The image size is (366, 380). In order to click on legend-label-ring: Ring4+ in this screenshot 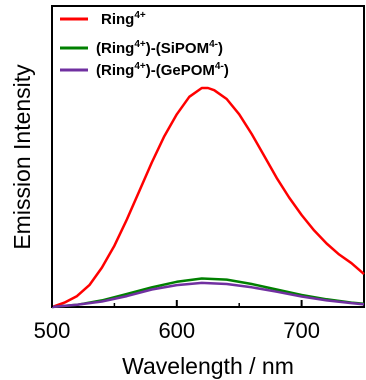, I will do `click(123, 19)`.